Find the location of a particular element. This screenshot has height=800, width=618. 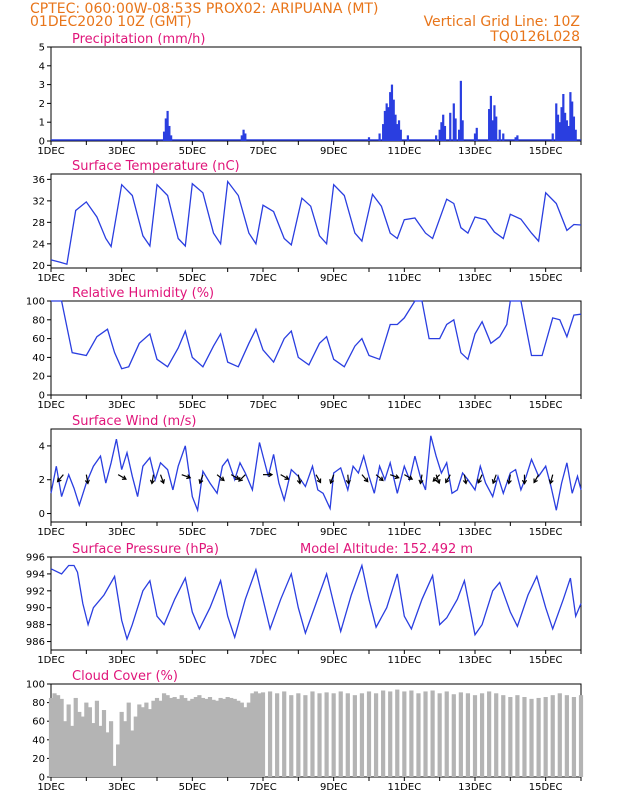

wind-series-line is located at coordinates (316, 474).